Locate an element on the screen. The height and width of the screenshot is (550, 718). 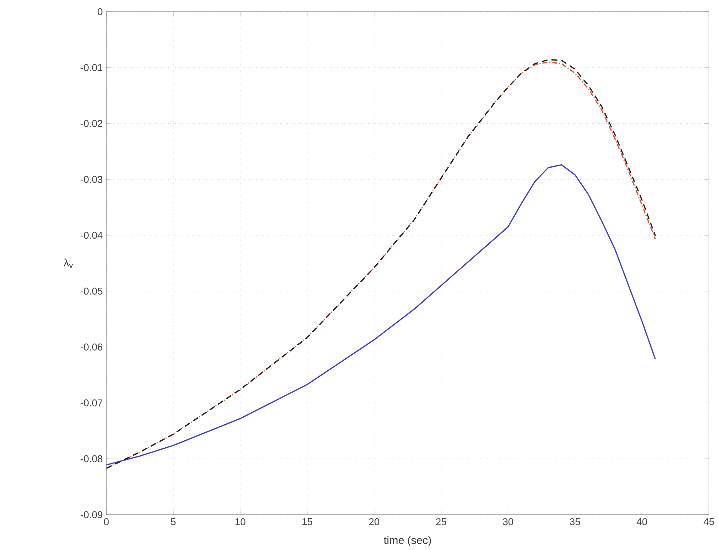
x-tick-label: 25 is located at coordinates (441, 522).